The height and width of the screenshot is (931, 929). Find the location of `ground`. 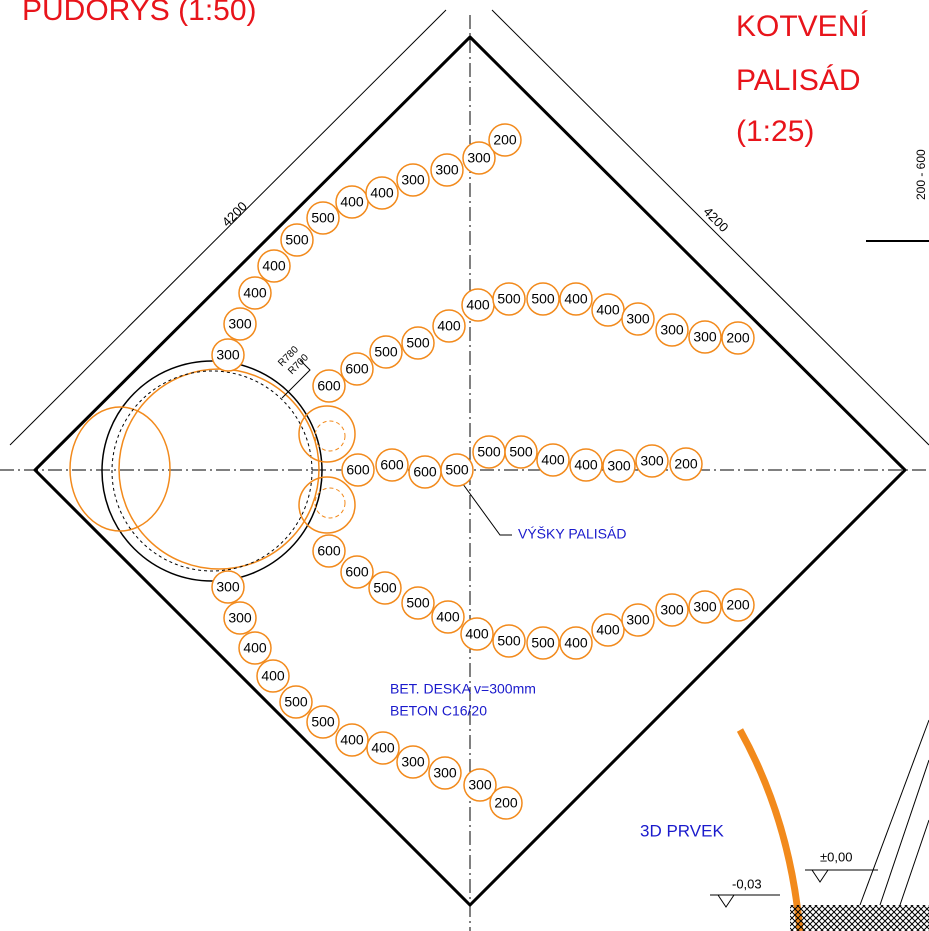

ground is located at coordinates (859, 918).